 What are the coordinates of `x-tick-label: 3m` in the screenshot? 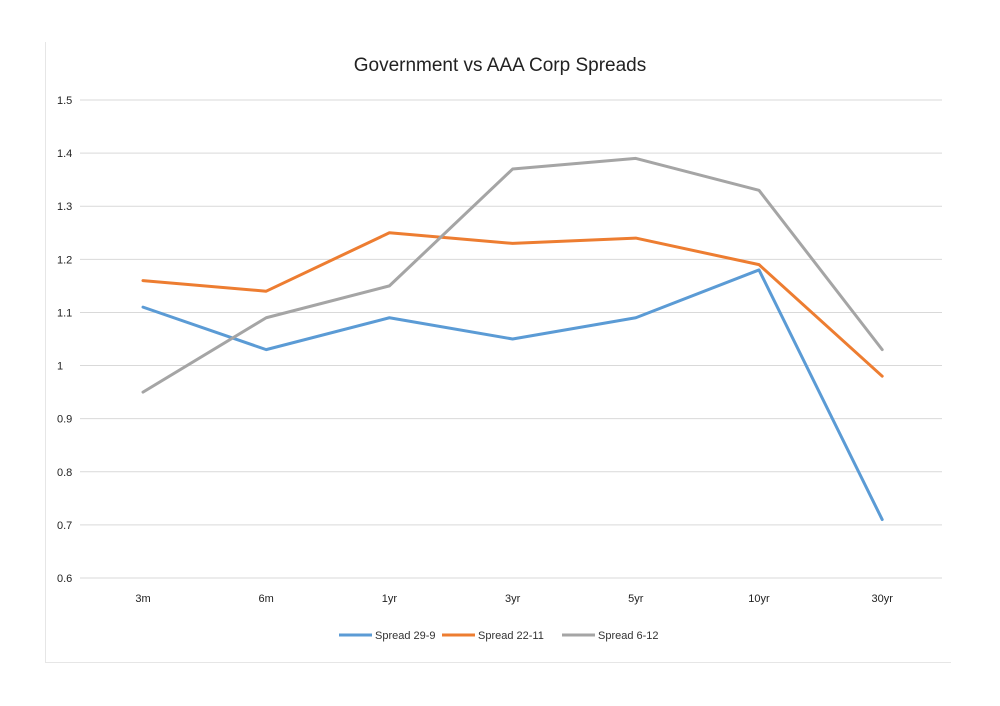 It's located at (142, 599).